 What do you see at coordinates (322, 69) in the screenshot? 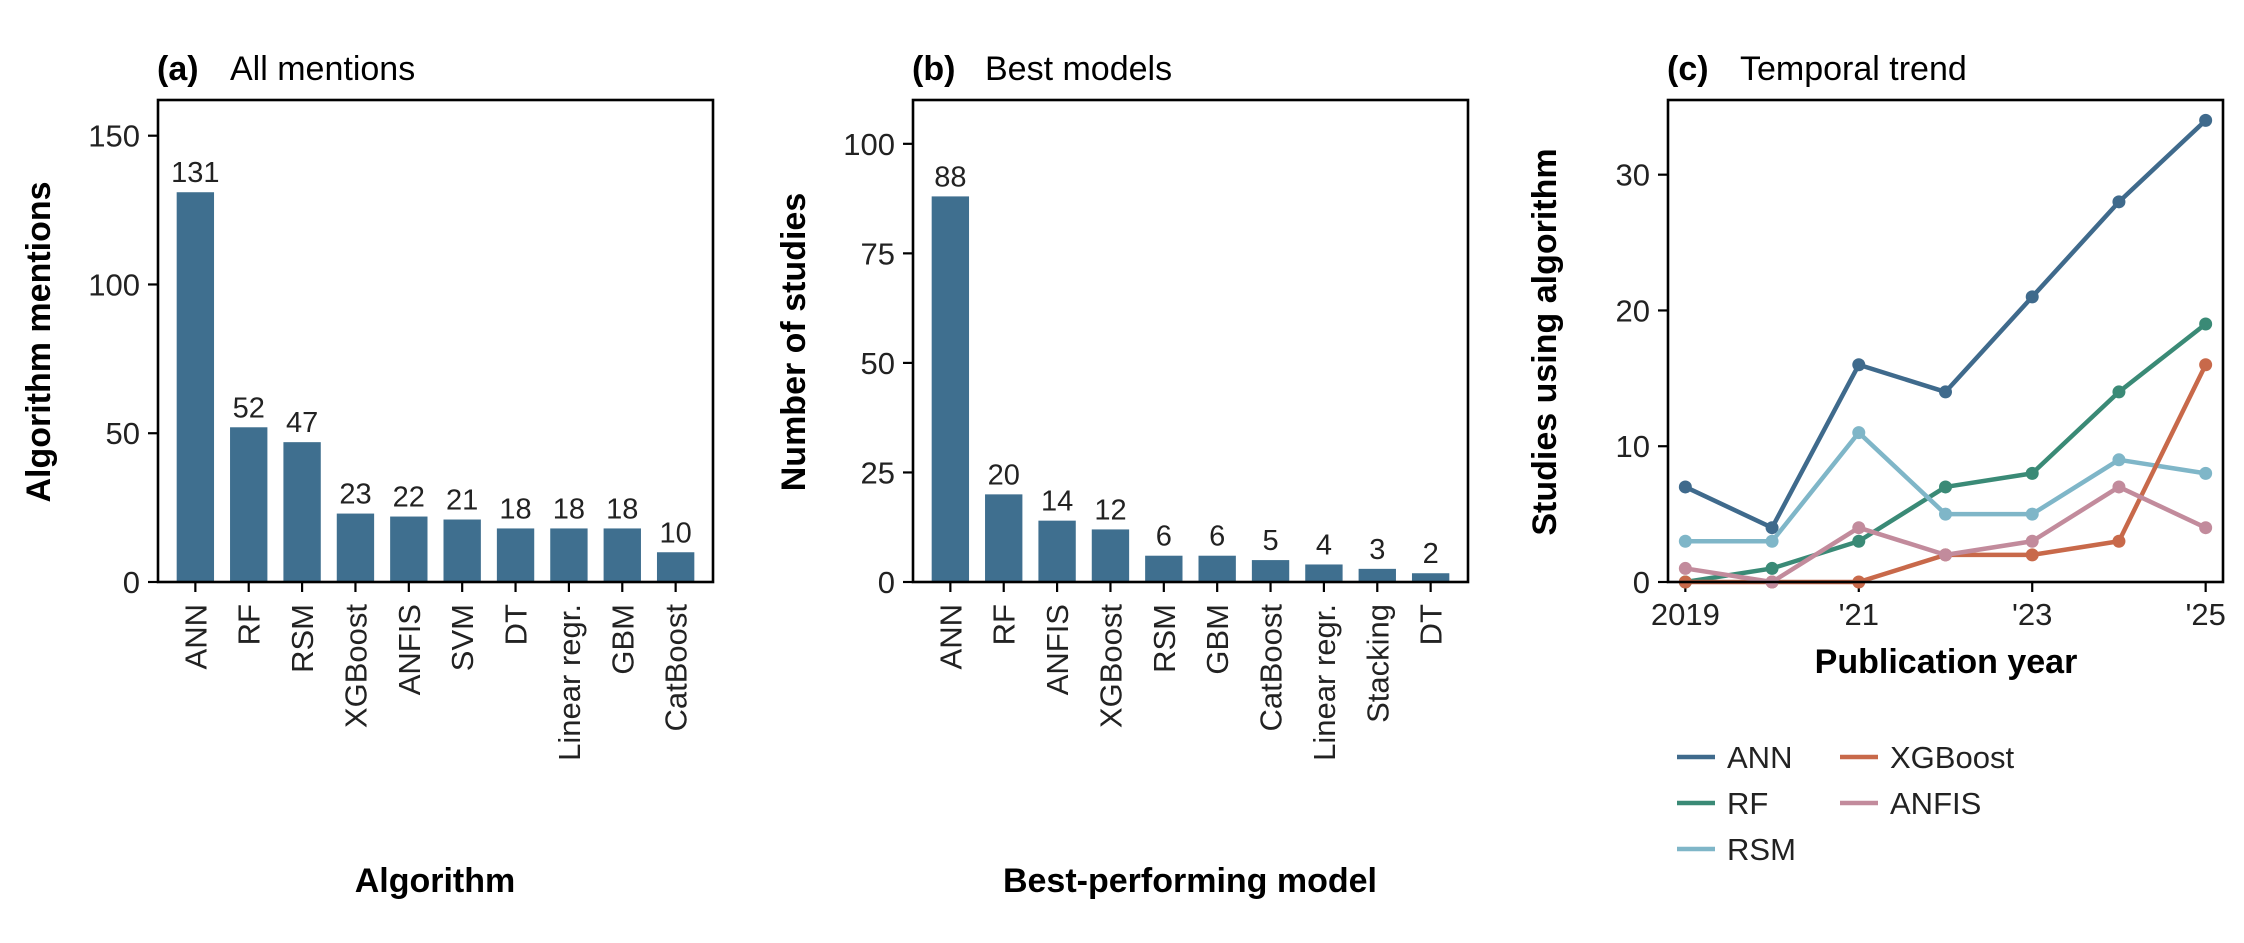
I see `panel-a-title: All mentions` at bounding box center [322, 69].